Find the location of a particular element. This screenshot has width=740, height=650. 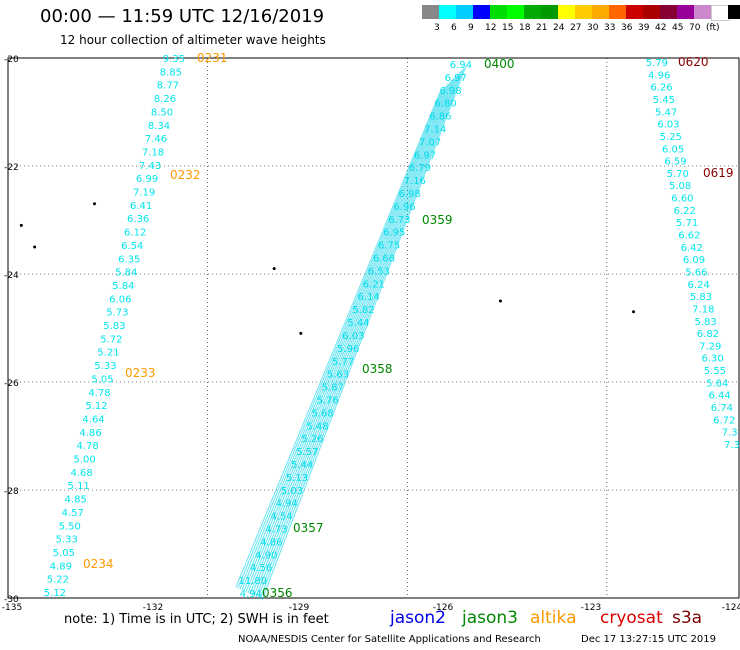

altika-time-label: 0233 is located at coordinates (140, 373).